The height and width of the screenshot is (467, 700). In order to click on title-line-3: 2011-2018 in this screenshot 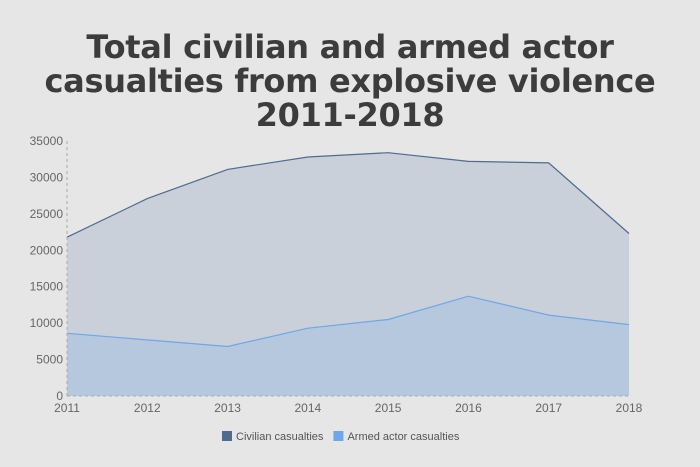, I will do `click(350, 115)`.